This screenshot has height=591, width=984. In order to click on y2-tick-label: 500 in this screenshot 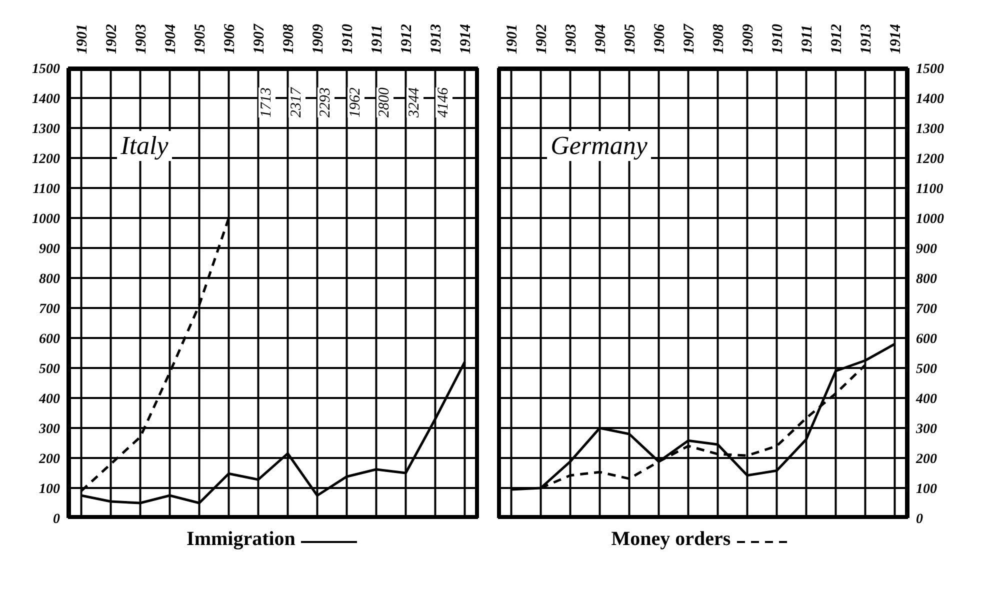, I will do `click(926, 369)`.